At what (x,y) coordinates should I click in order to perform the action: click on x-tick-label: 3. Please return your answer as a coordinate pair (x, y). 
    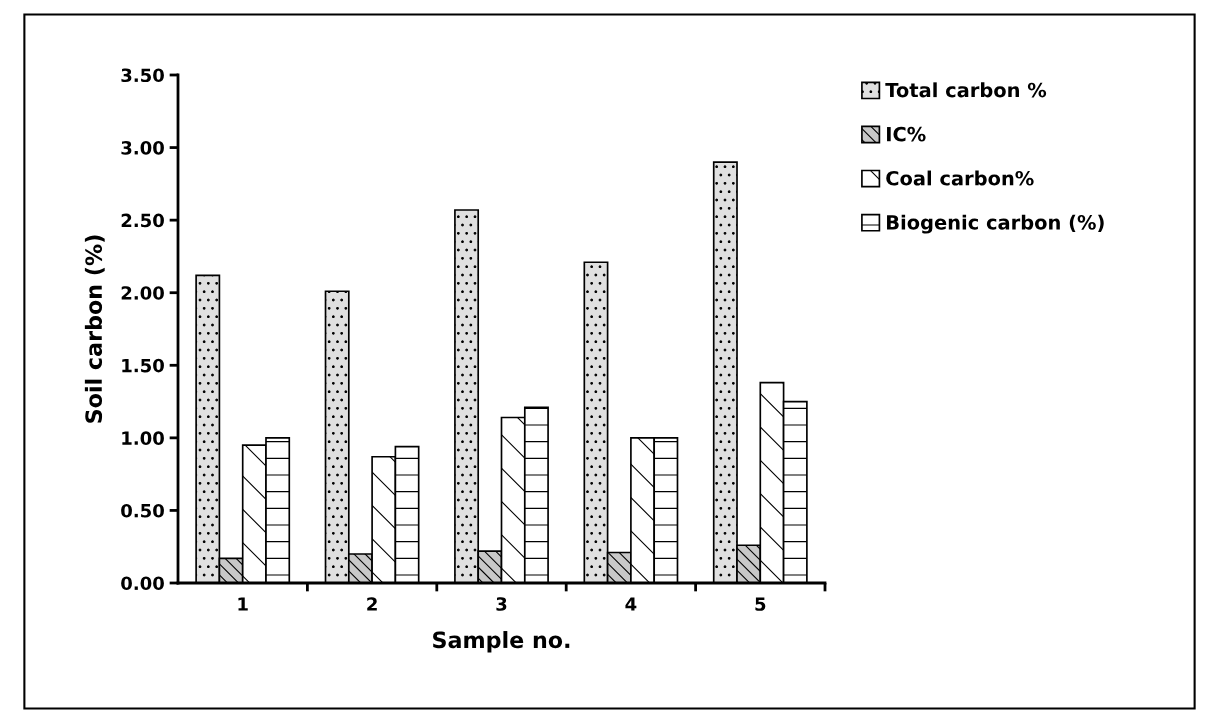
    Looking at the image, I should click on (501, 604).